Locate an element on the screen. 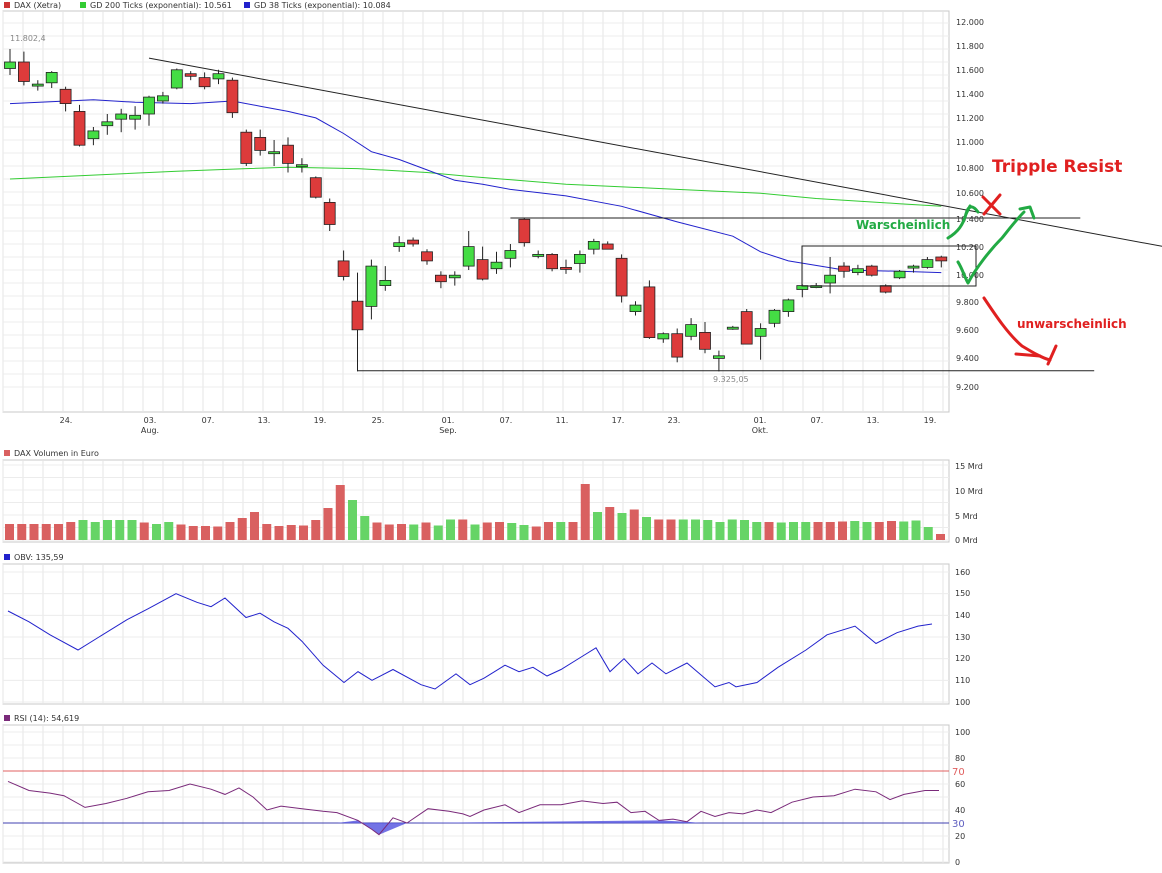 The width and height of the screenshot is (1162, 873). legend-swatch-gd38 is located at coordinates (247, 5).